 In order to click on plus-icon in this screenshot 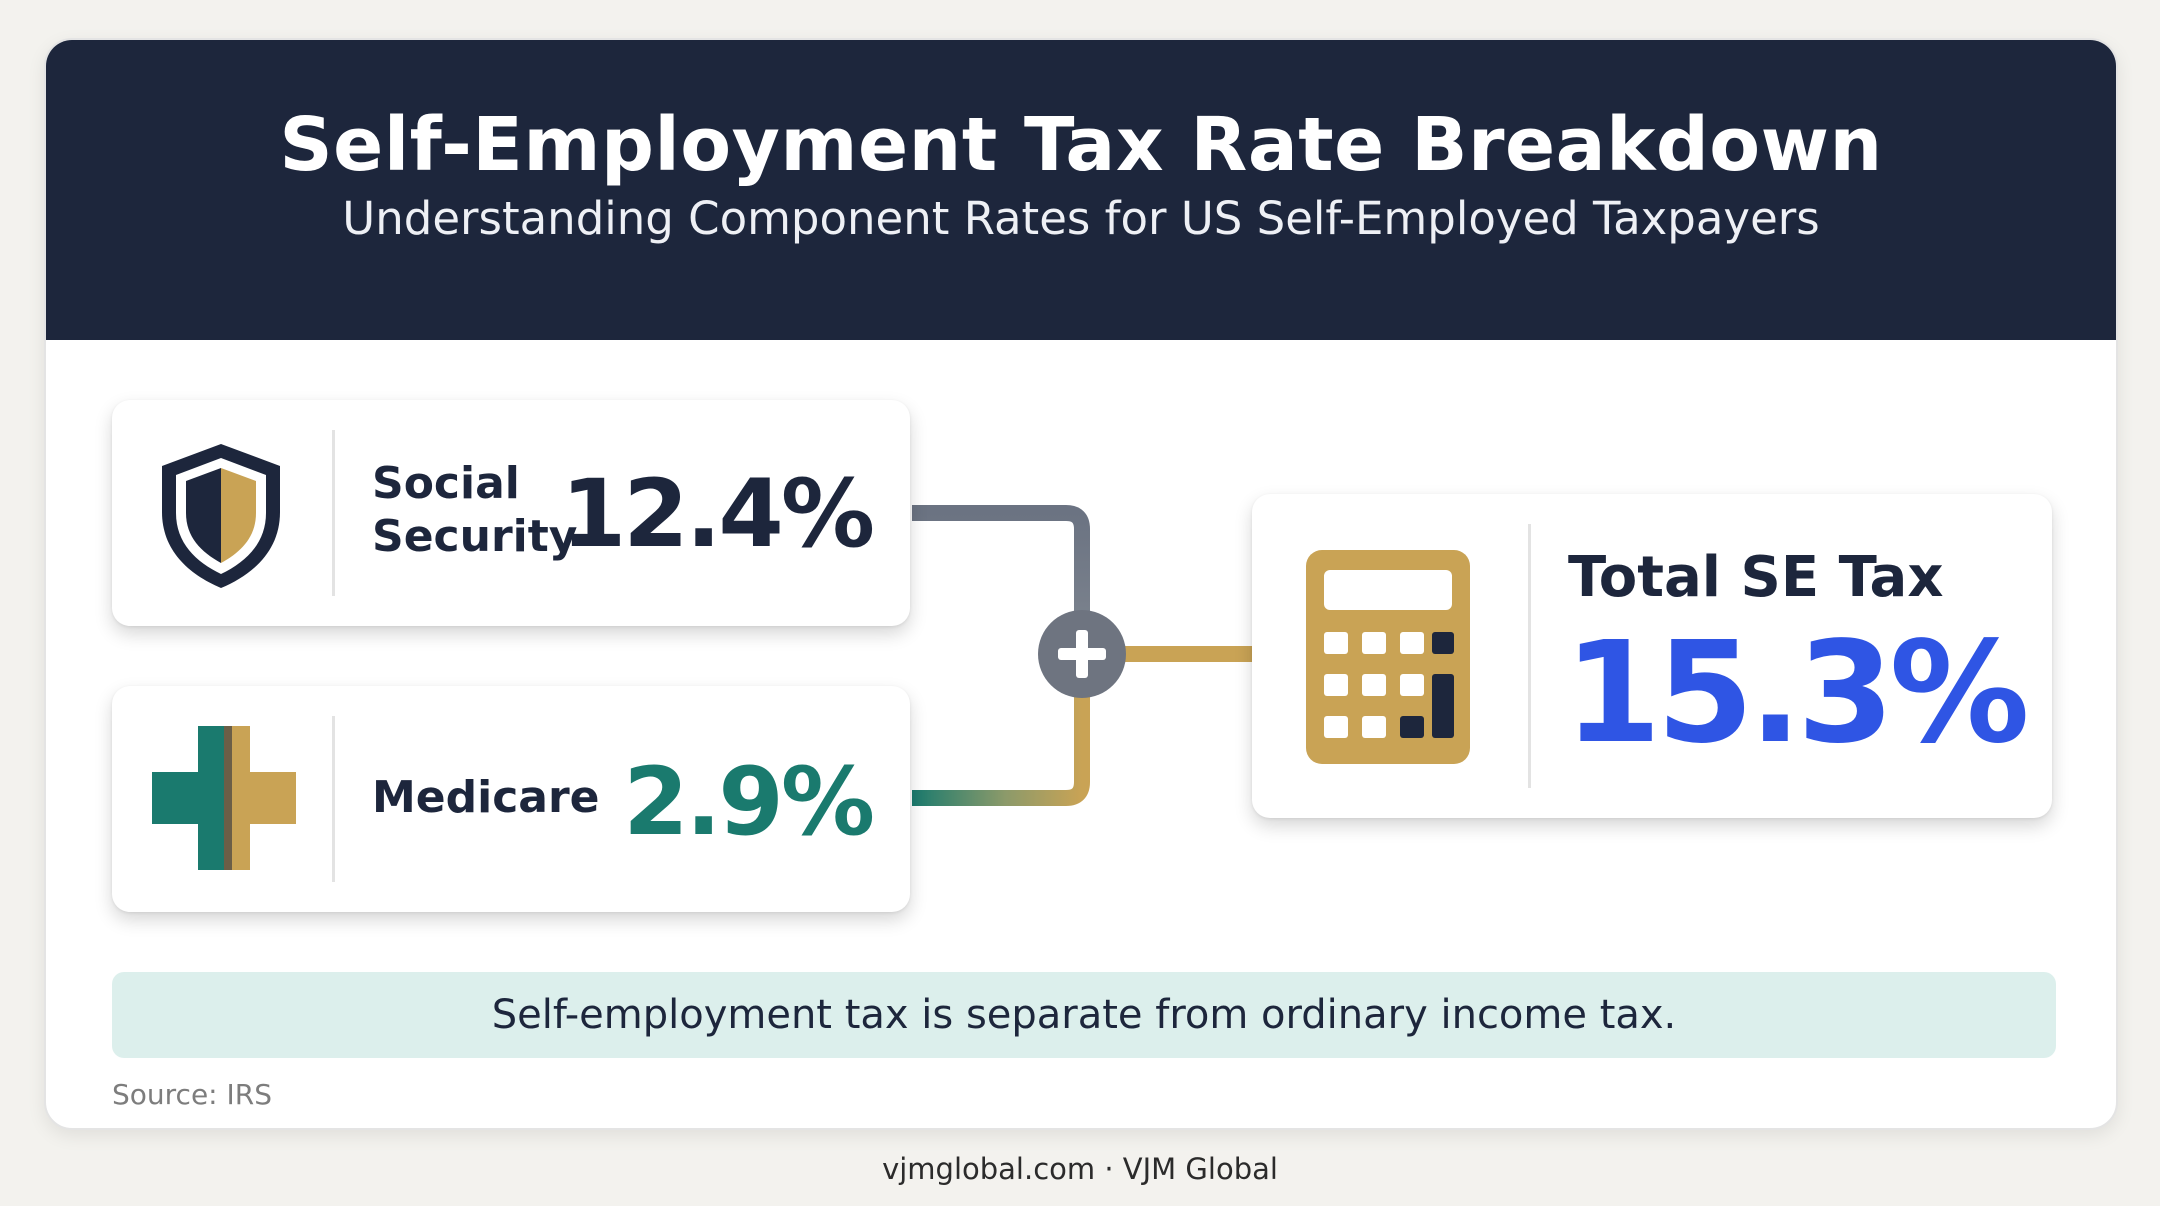, I will do `click(1082, 654)`.